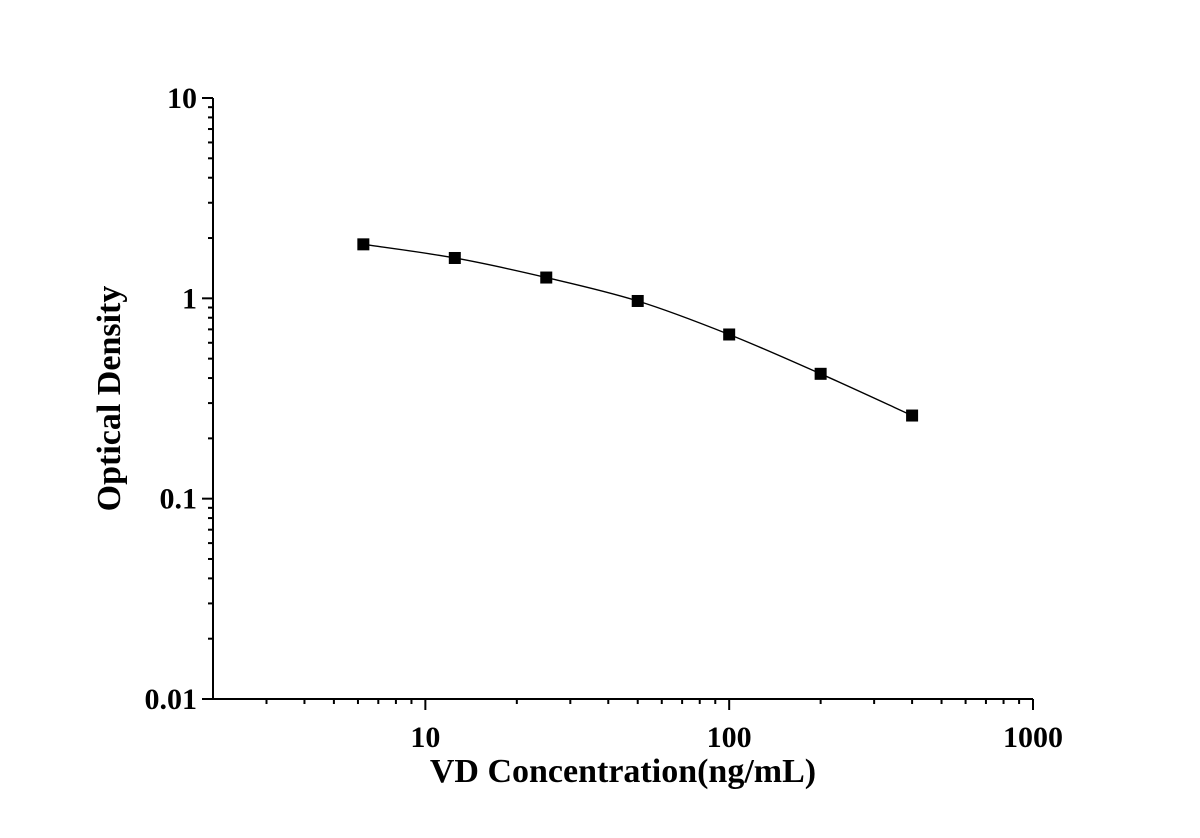  I want to click on y-axis-title: Optical Density, so click(109, 399).